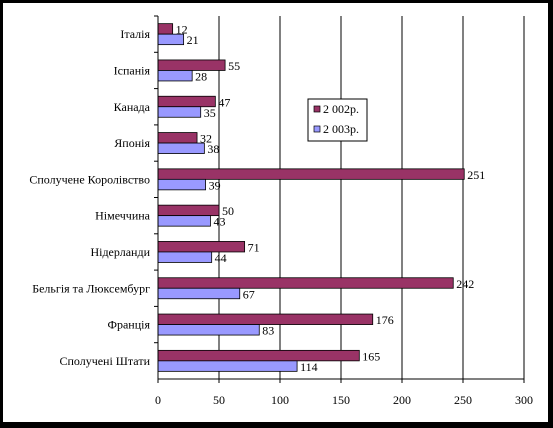 The width and height of the screenshot is (553, 428). Describe the element at coordinates (337, 120) in the screenshot. I see `legend: 2 002р. 2 003р.` at that location.